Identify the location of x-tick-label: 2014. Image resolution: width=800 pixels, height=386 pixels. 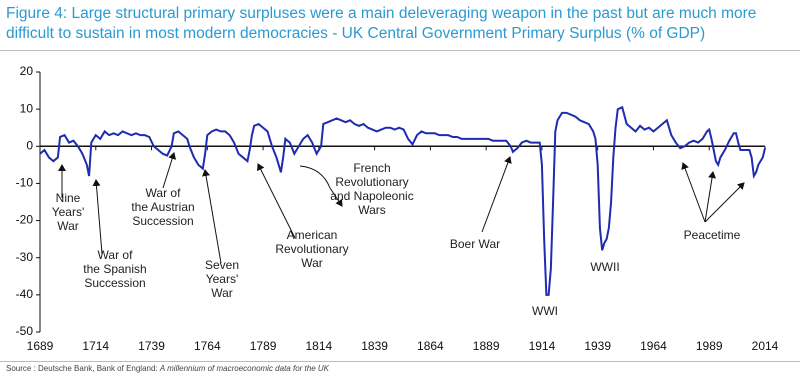
(765, 346).